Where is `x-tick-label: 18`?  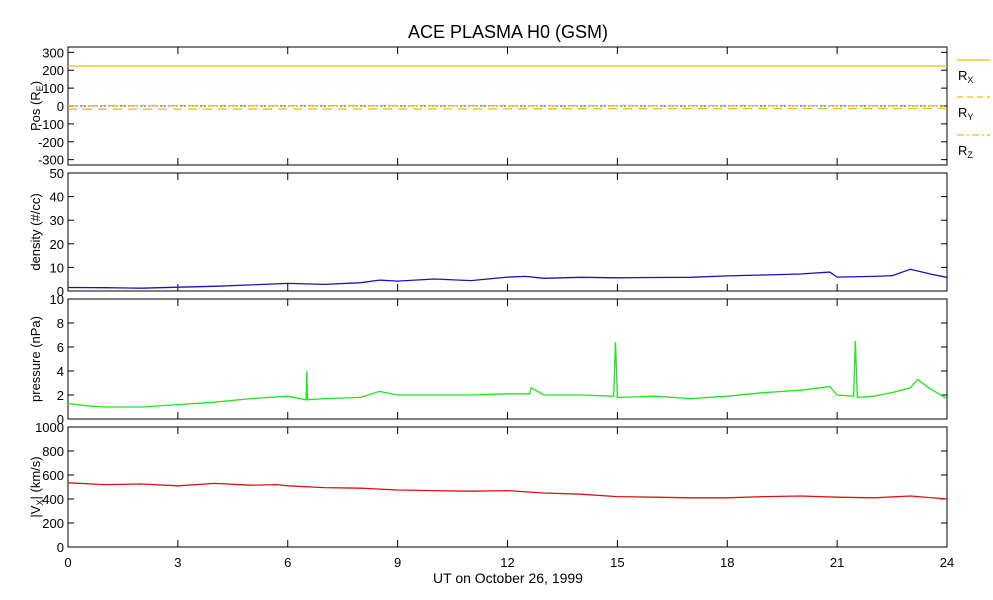
x-tick-label: 18 is located at coordinates (727, 562).